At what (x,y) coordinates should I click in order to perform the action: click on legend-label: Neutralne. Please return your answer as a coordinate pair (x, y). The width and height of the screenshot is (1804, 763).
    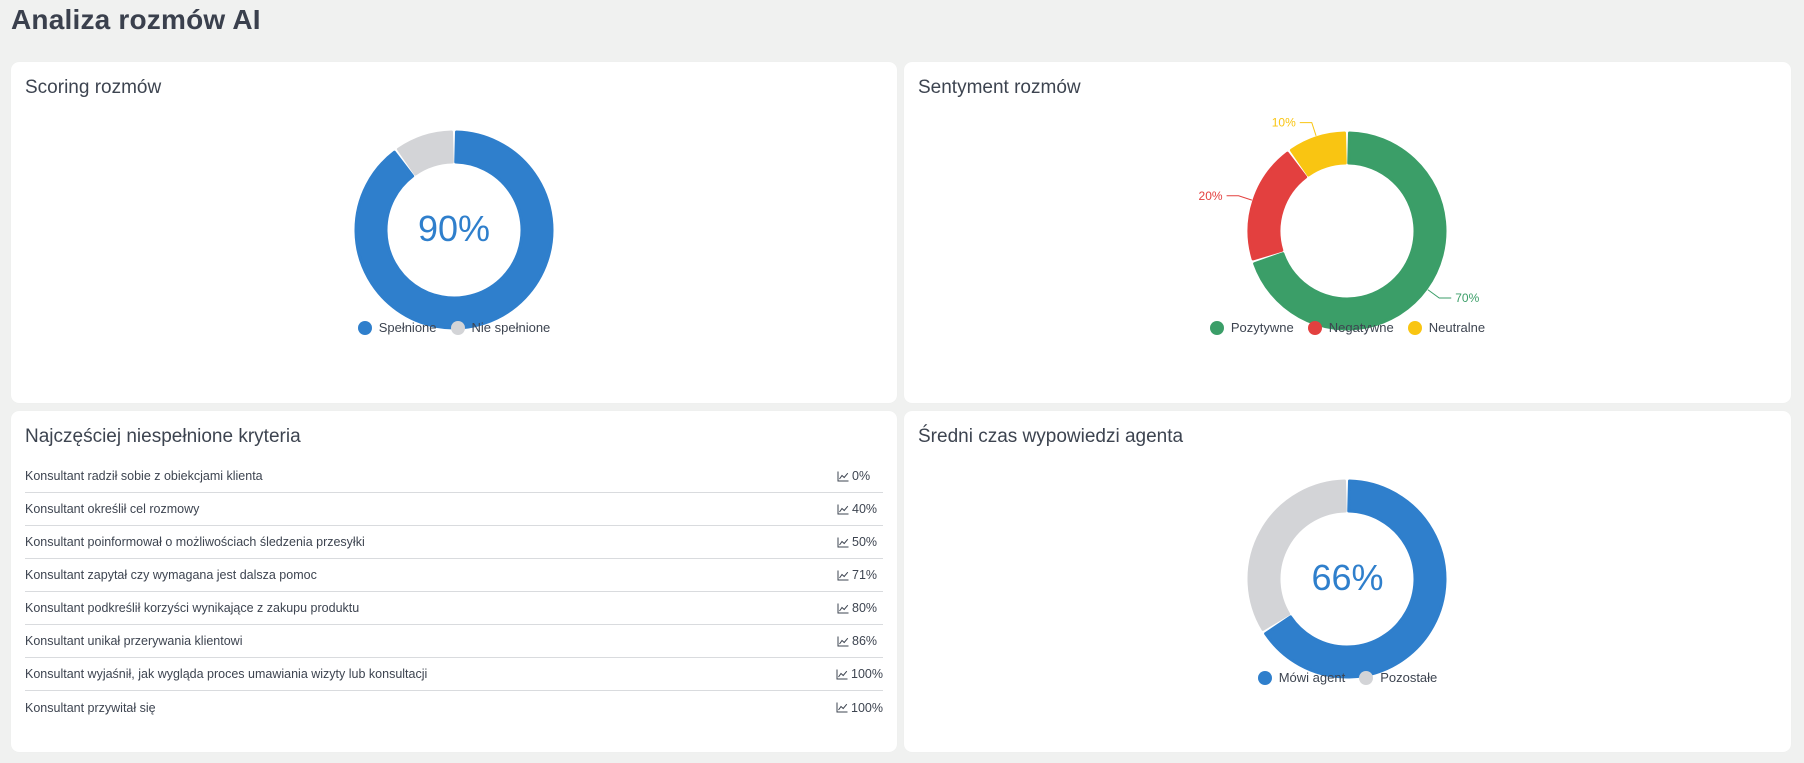
    Looking at the image, I should click on (1457, 327).